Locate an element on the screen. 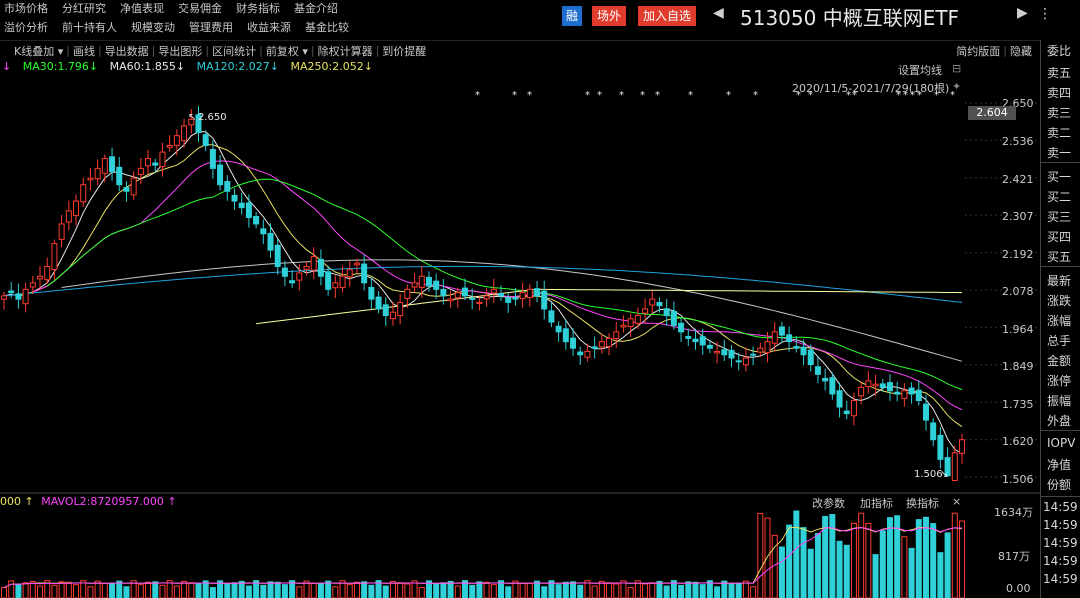  nav-financial-indicators: 财务指标 is located at coordinates (258, 8).